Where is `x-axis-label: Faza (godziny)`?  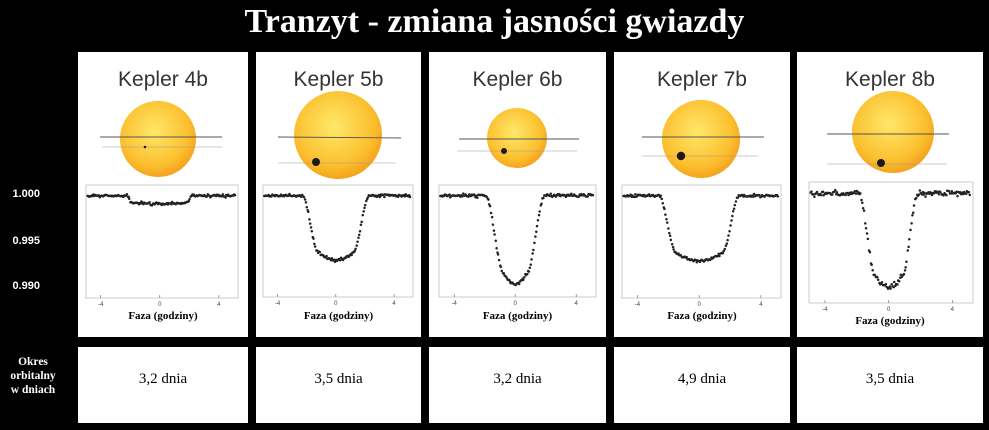 x-axis-label: Faza (godziny) is located at coordinates (890, 321).